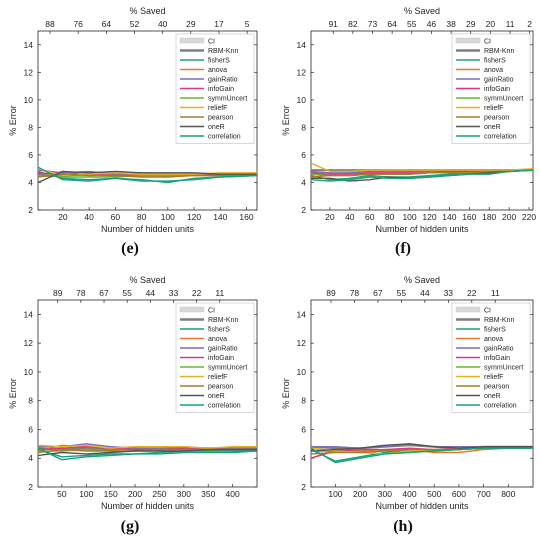 Image resolution: width=541 pixels, height=555 pixels. What do you see at coordinates (370, 217) in the screenshot?
I see `x-tick-label: 60` at bounding box center [370, 217].